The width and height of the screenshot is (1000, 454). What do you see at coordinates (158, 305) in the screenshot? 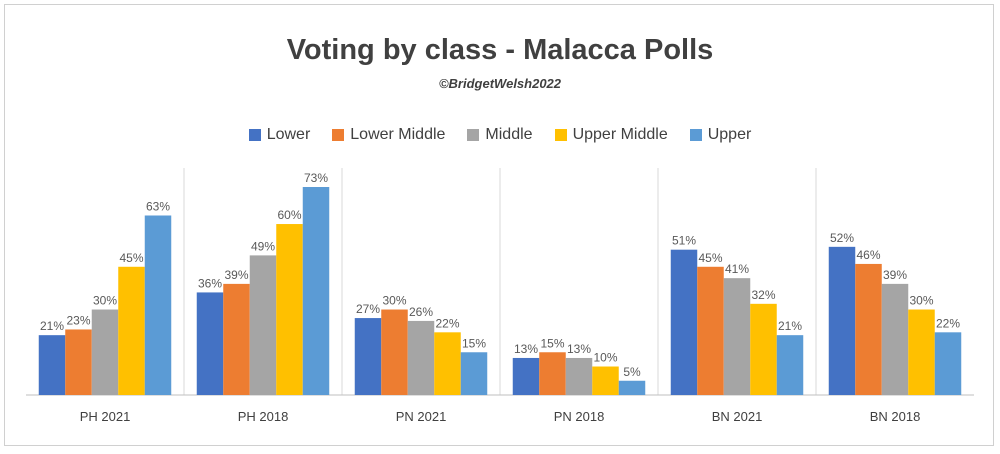
I see `bar-upper-ph-2021` at bounding box center [158, 305].